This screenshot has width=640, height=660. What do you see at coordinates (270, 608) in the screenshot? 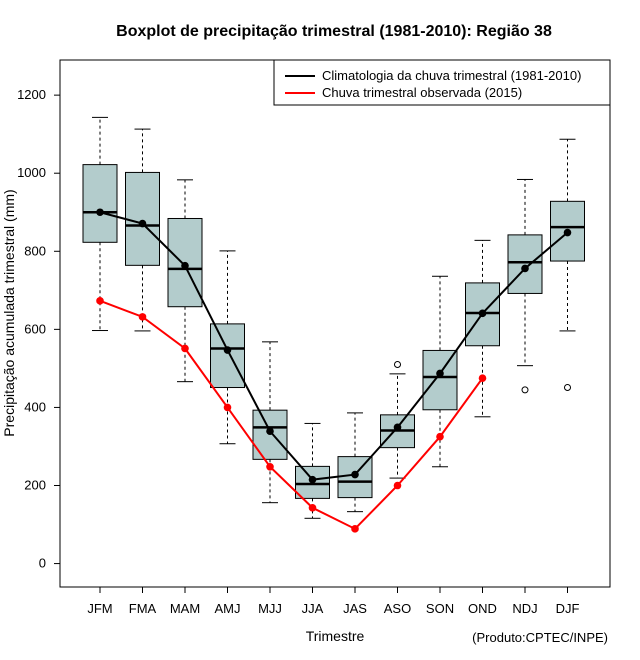
I see `x-tick-label: MJJ` at bounding box center [270, 608].